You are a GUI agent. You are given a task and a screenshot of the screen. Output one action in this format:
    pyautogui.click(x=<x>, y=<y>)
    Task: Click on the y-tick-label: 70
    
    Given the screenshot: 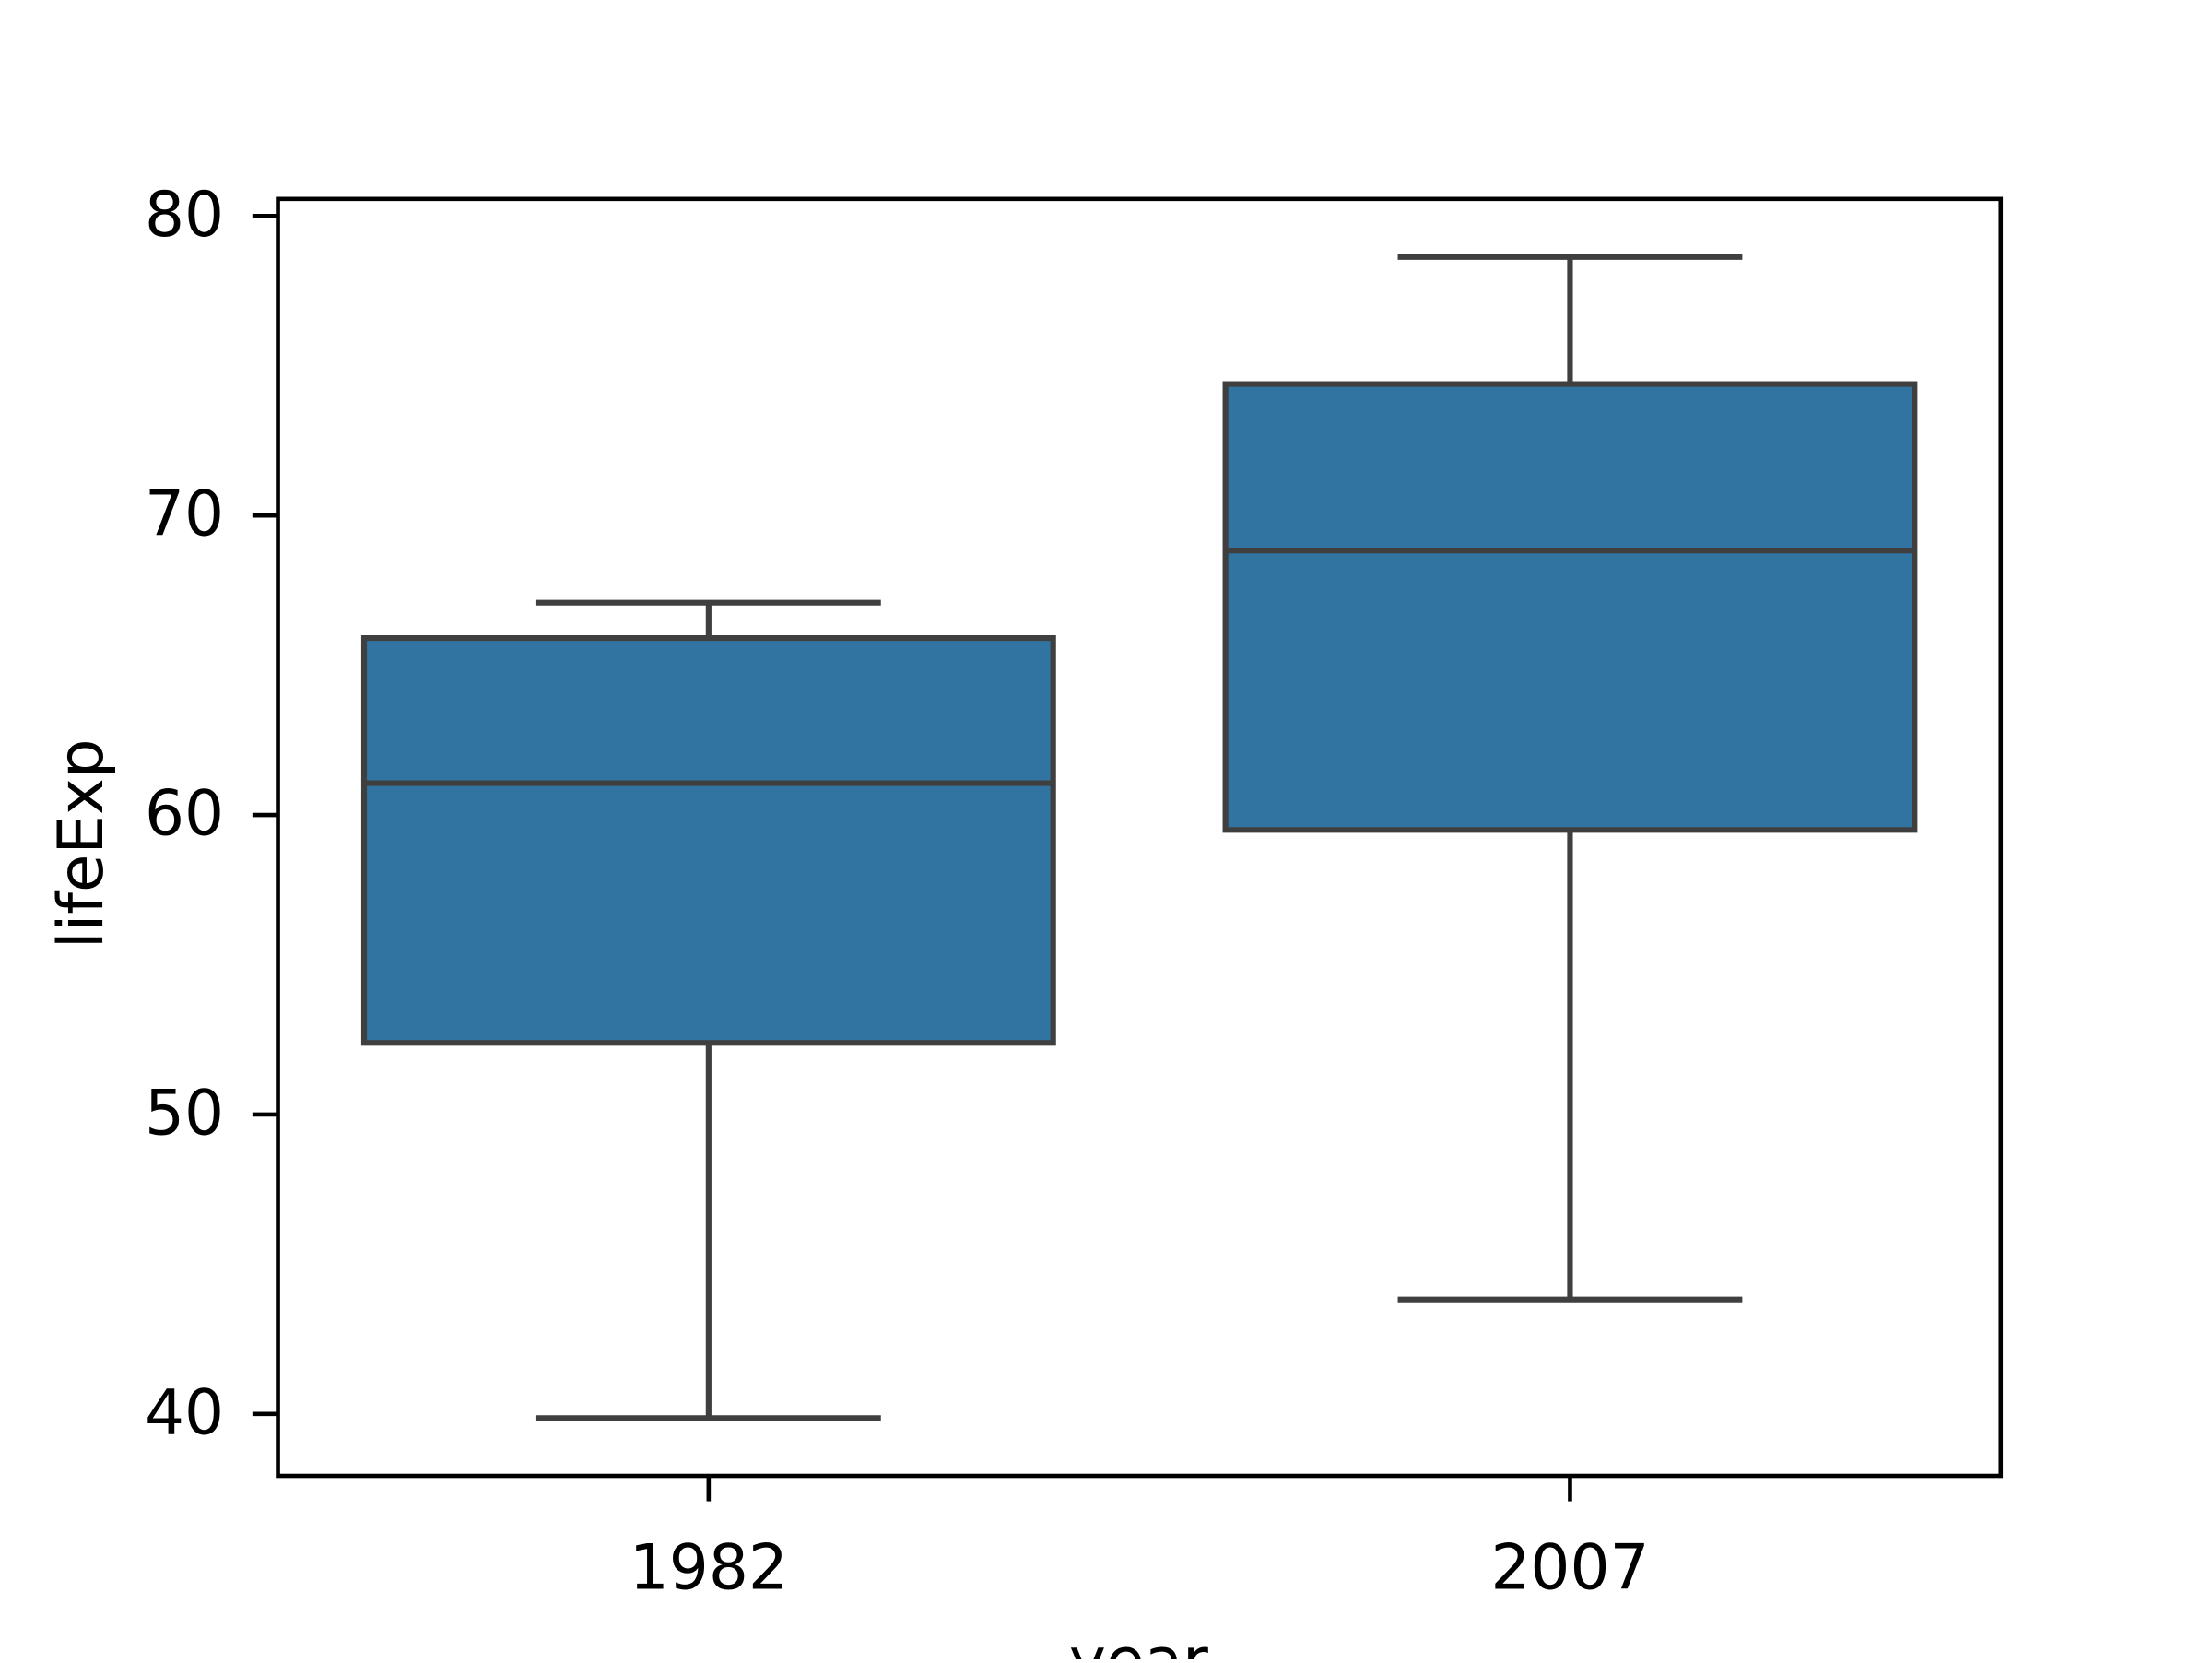 What is the action you would take?
    pyautogui.click(x=184, y=514)
    